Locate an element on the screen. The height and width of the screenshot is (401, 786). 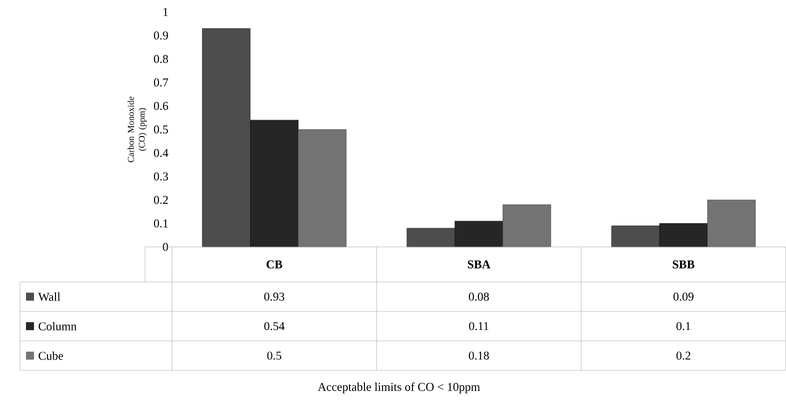
y-tick-label: 1 is located at coordinates (166, 12).